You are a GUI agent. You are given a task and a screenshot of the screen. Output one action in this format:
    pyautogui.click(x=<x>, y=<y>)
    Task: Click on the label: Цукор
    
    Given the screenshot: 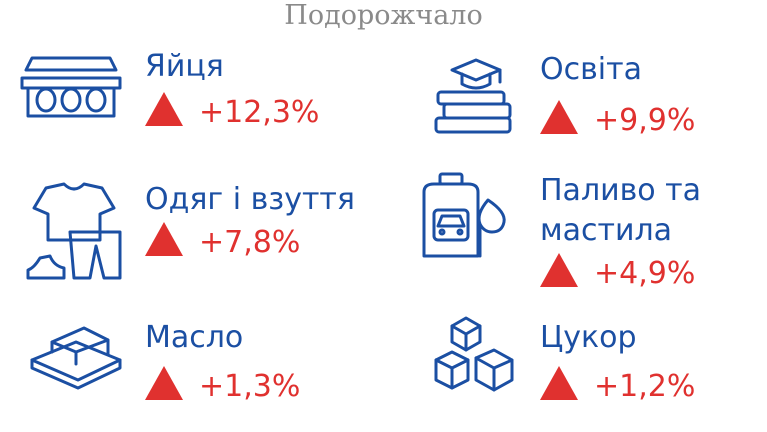 What is the action you would take?
    pyautogui.click(x=588, y=337)
    